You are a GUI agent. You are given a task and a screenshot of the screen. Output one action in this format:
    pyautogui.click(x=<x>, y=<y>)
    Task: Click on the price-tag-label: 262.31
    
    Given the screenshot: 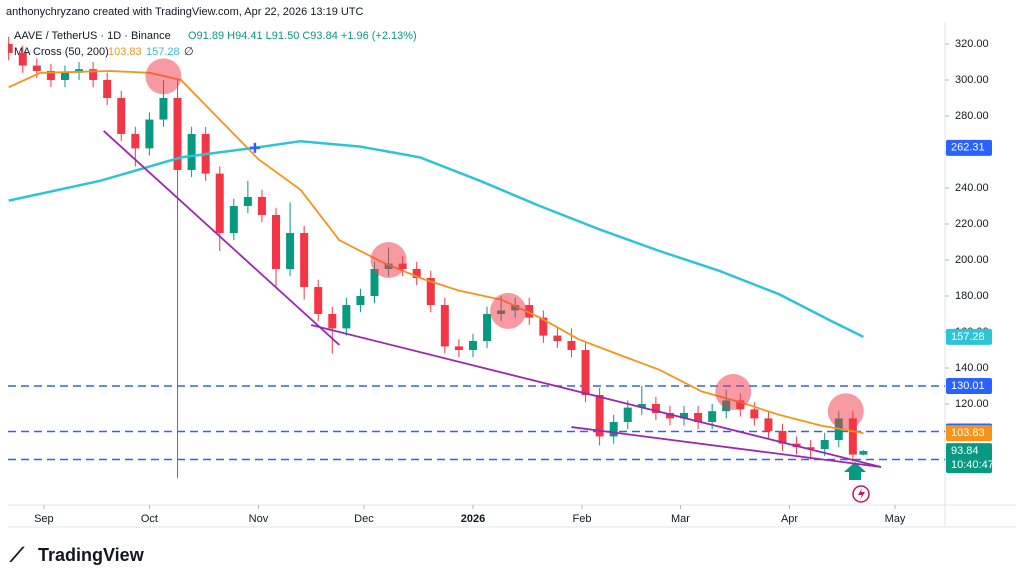 What is the action you would take?
    pyautogui.click(x=968, y=148)
    